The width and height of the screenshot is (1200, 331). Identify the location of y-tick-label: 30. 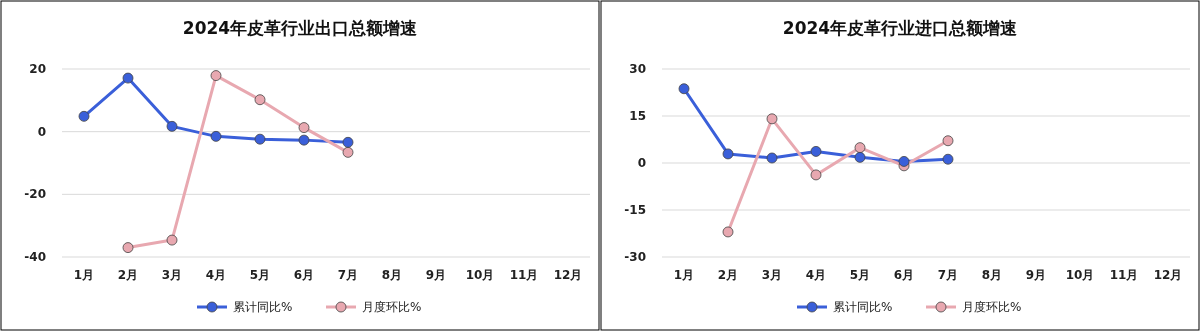
(637, 69).